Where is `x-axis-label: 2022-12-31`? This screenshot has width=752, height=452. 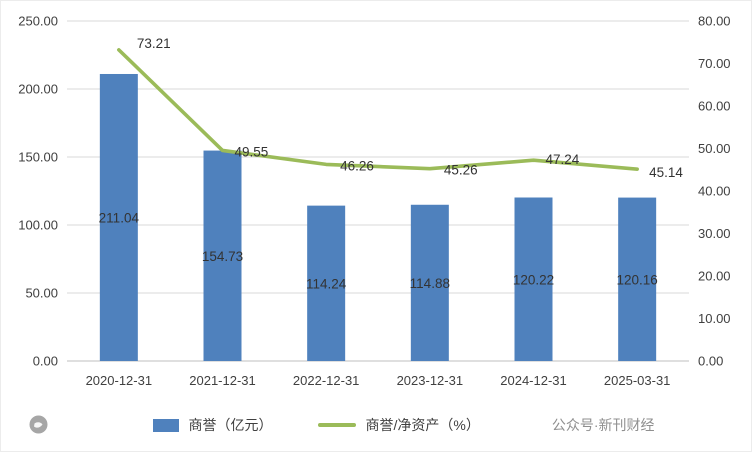 x-axis-label: 2022-12-31 is located at coordinates (326, 380).